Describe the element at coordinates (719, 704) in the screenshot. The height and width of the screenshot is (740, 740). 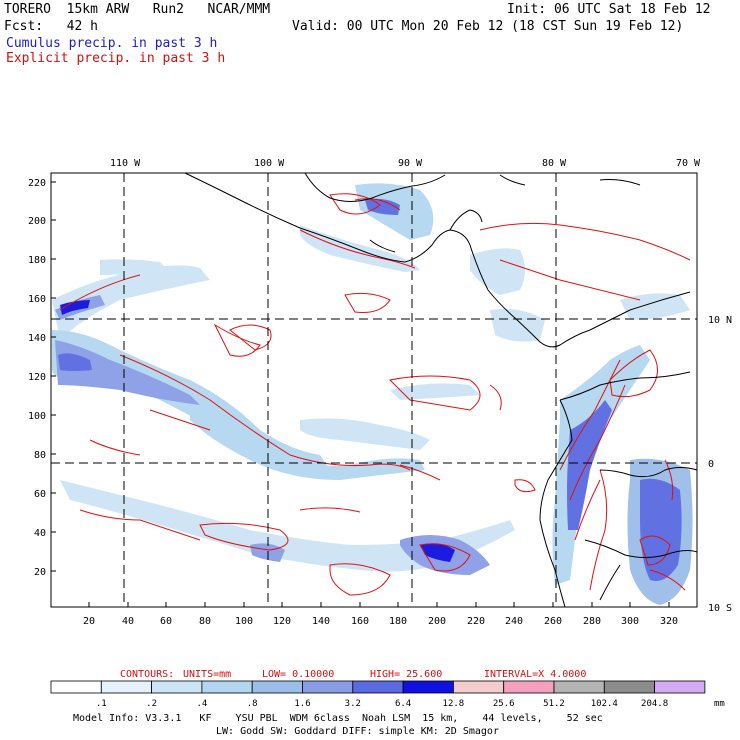
I see `colorbar-unit: mm` at that location.